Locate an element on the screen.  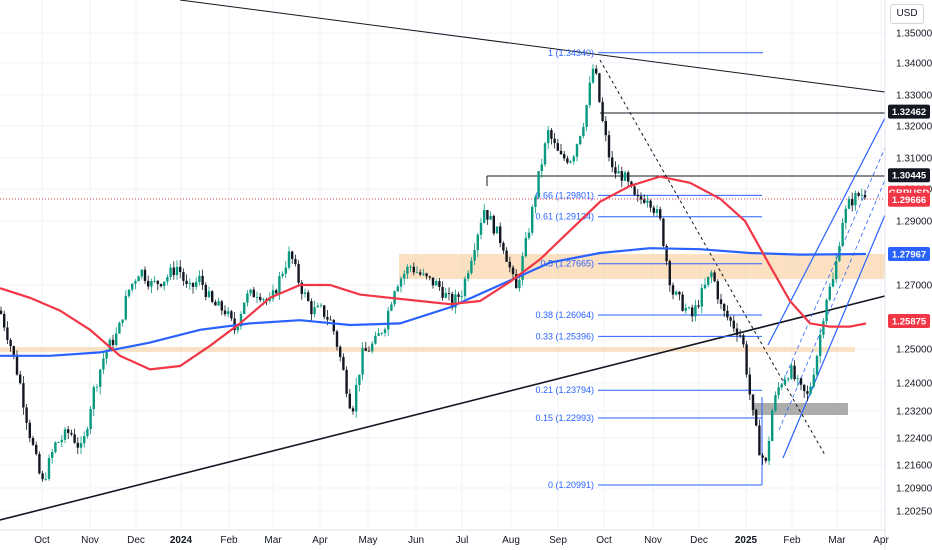
price-tick-label: 1.20250 is located at coordinates (914, 512).